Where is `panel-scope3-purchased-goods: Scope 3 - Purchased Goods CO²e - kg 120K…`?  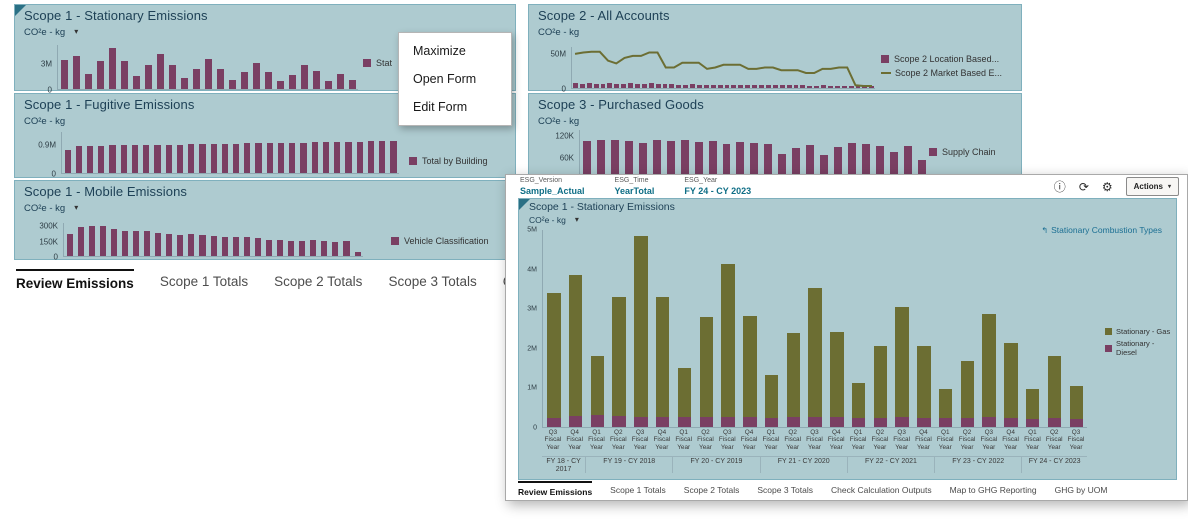
panel-scope3-purchased-goods: Scope 3 - Purchased Goods CO²e - kg 120K… is located at coordinates (775, 137).